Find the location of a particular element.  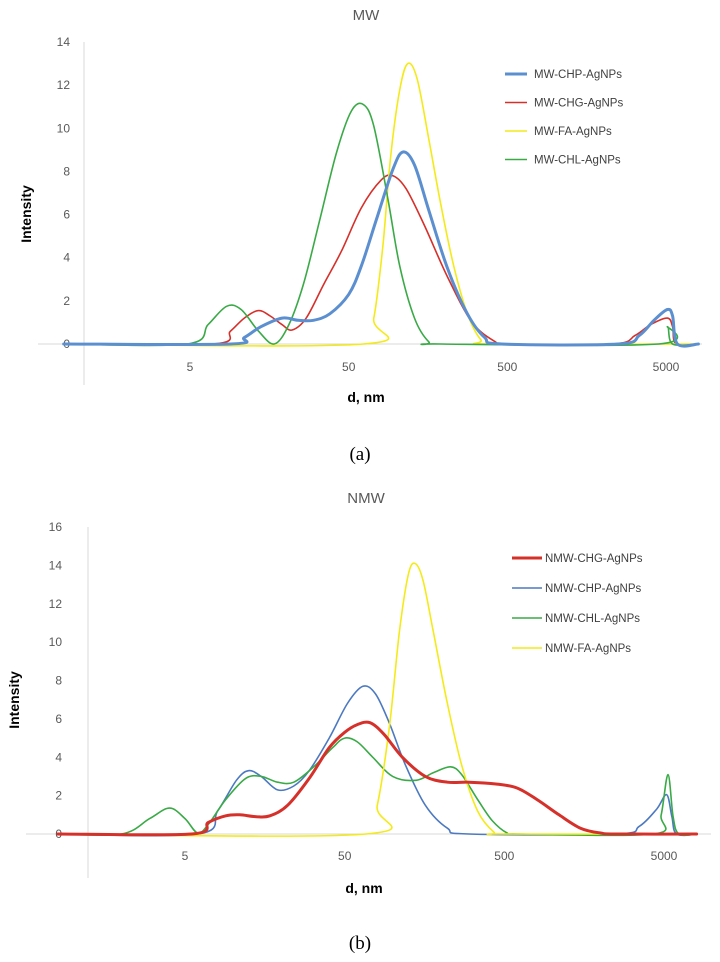

legend-label: MW-FA-AgNPs is located at coordinates (573, 132).